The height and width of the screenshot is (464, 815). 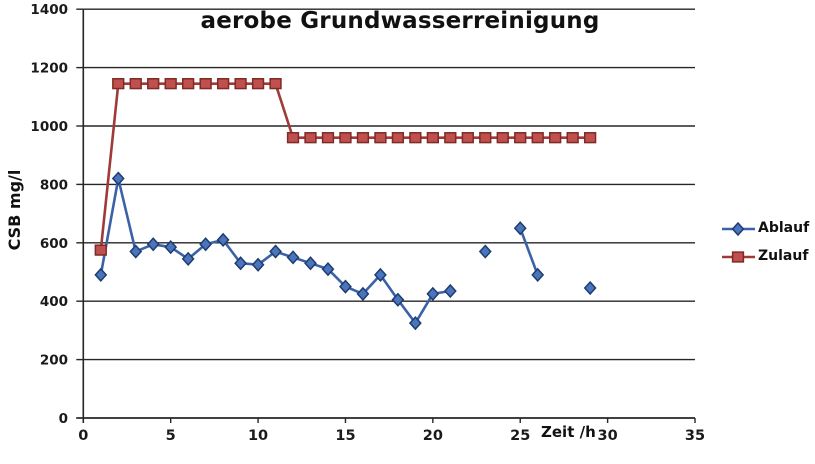 I want to click on legend-label-ablauf: Ablauf, so click(x=784, y=228).